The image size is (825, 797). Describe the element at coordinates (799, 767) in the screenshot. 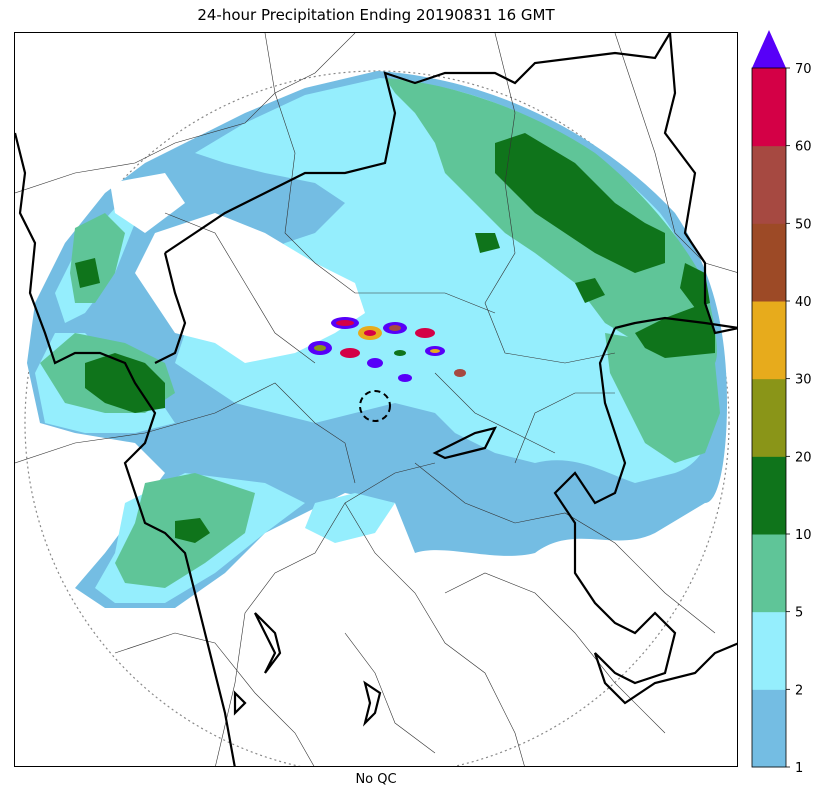

I see `colorbar-tick-label: 1` at that location.